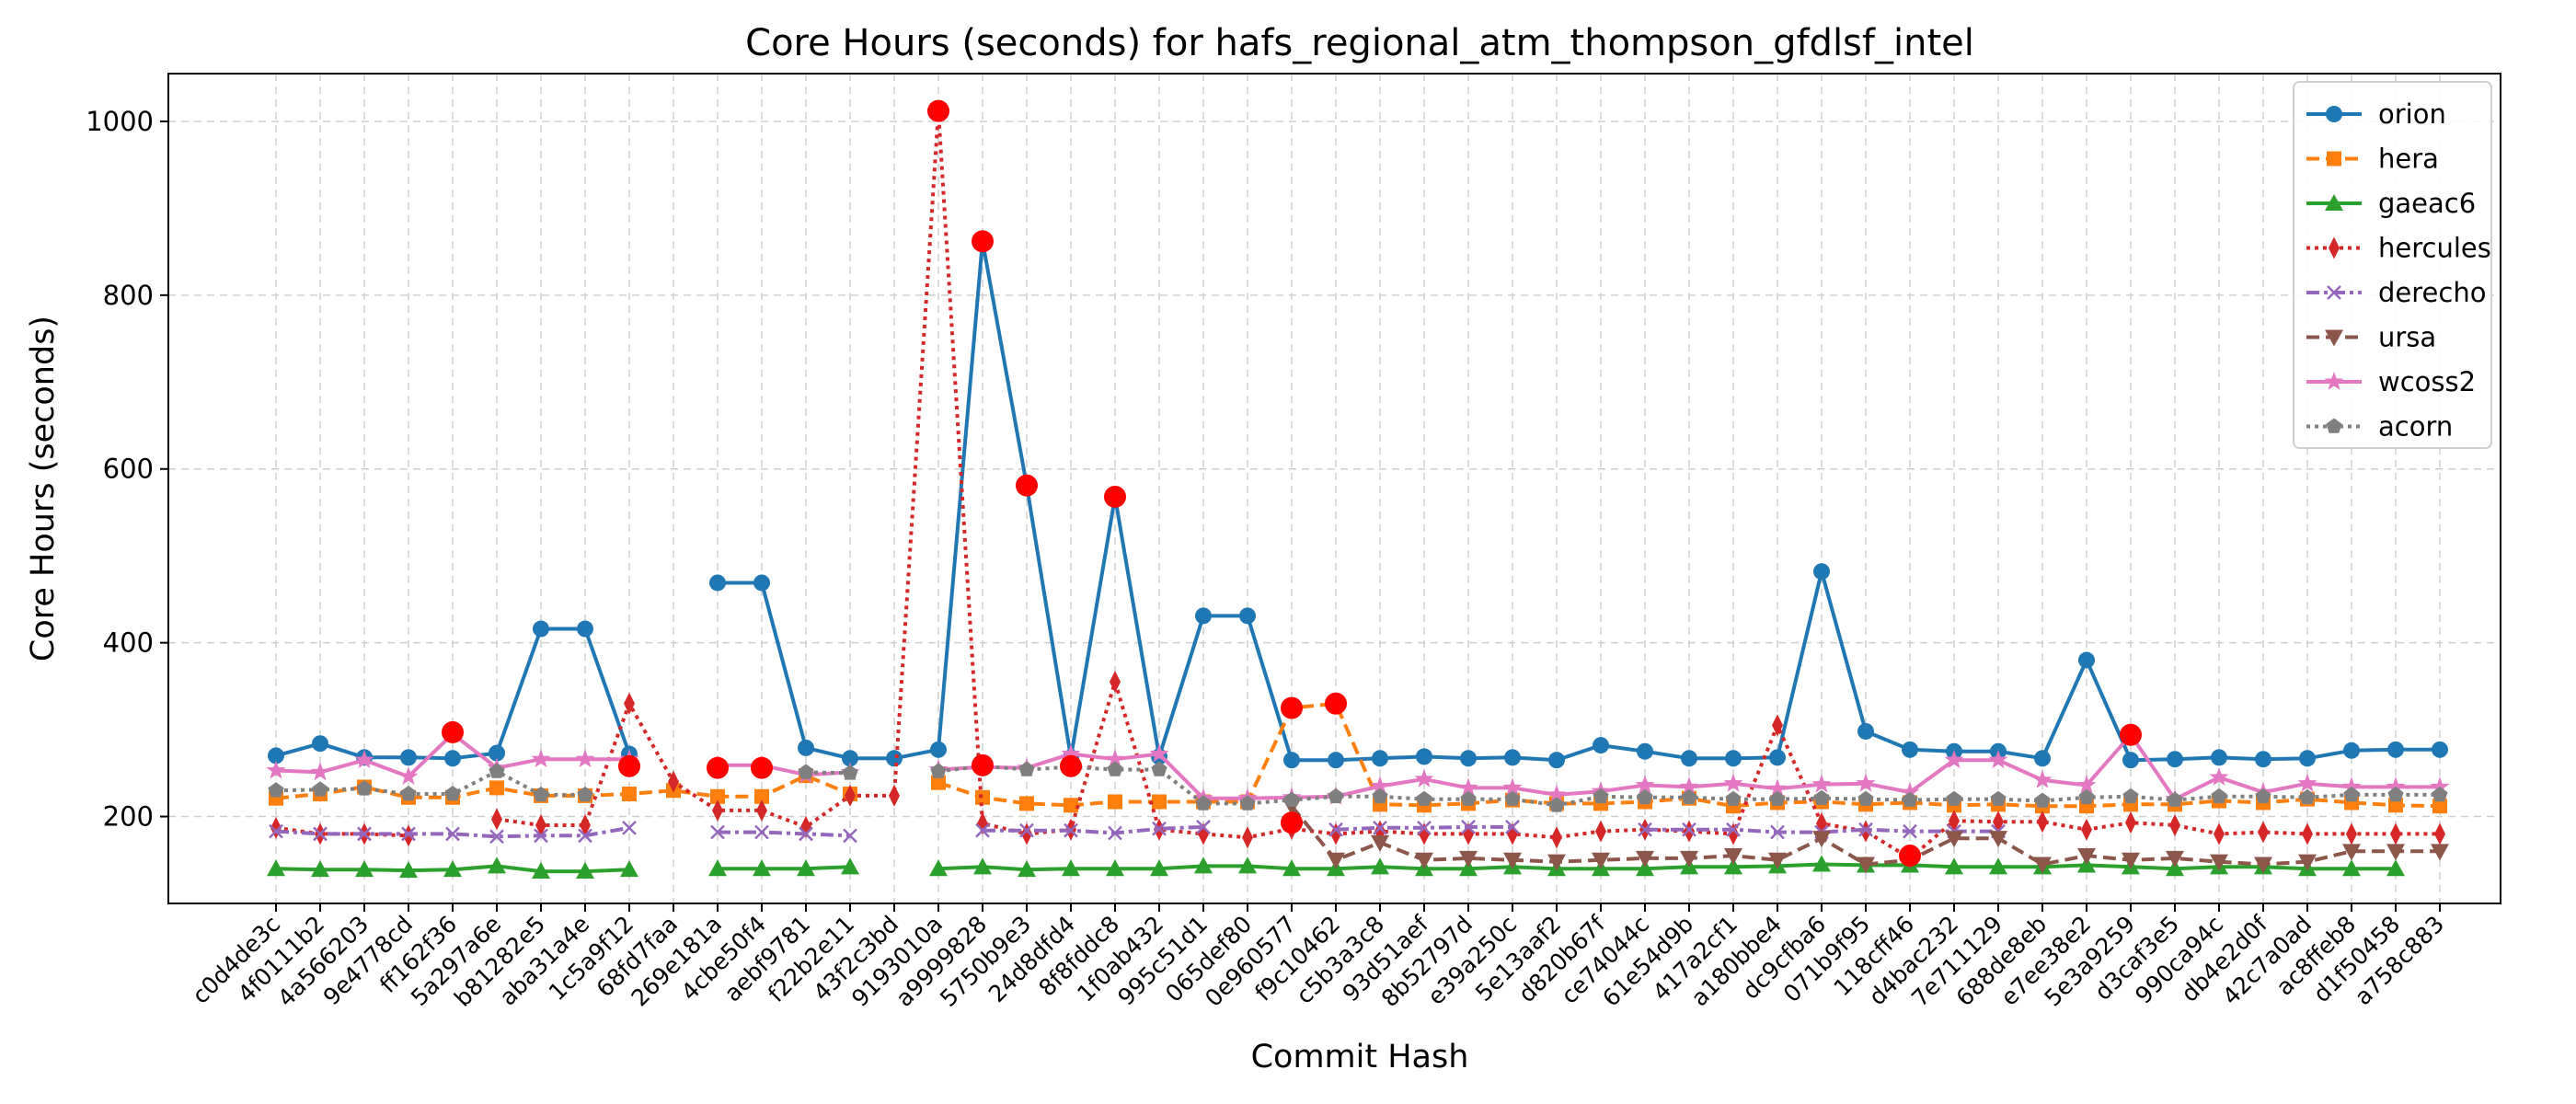 This screenshot has width=2576, height=1104. Describe the element at coordinates (1358, 784) in the screenshot. I see `series-acorn` at that location.